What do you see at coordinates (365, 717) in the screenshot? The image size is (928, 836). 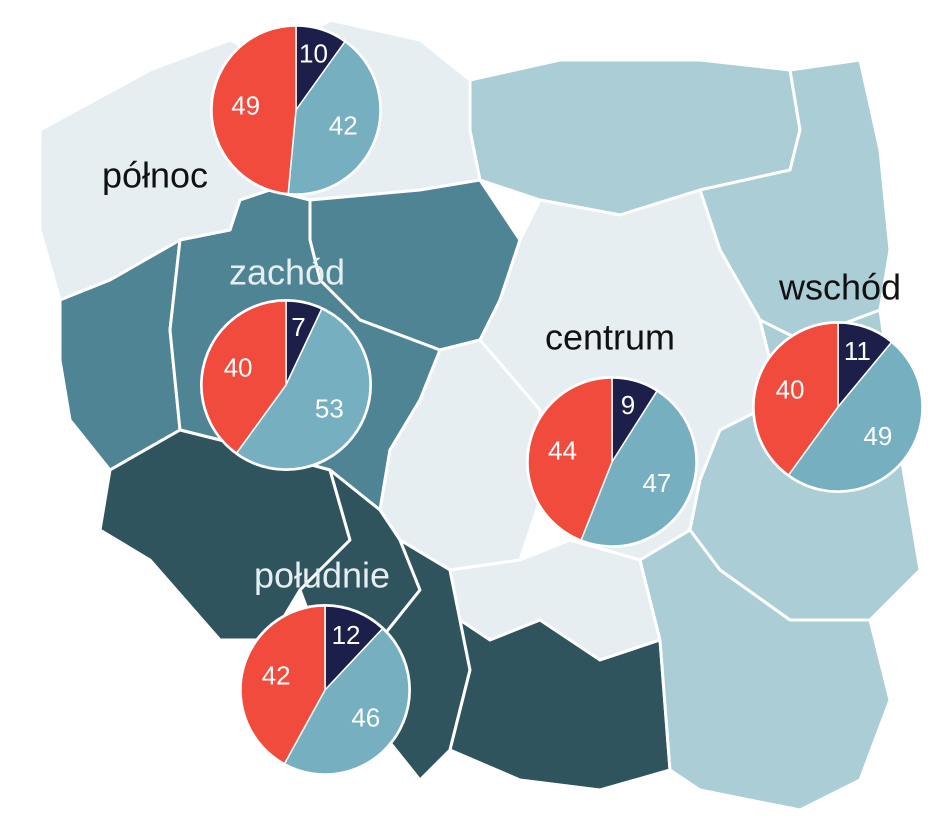 I see `slice-label: 46` at bounding box center [365, 717].